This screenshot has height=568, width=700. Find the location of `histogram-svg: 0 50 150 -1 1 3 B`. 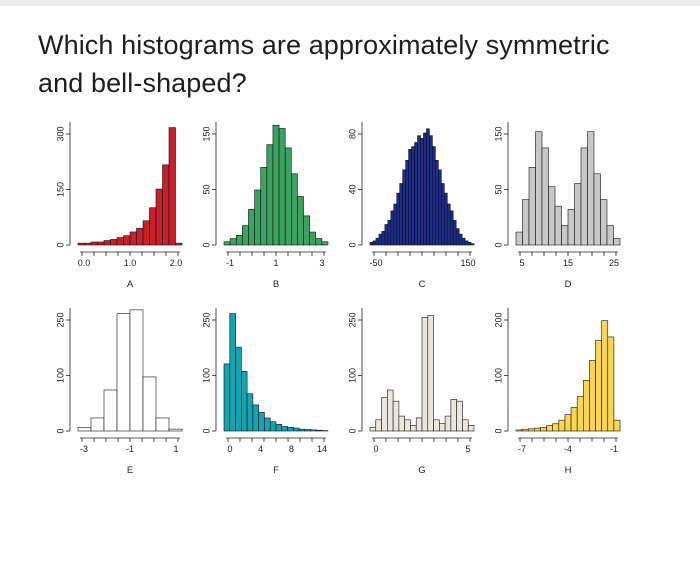

histogram-svg: 0 50 150 -1 1 3 B is located at coordinates (265, 206).